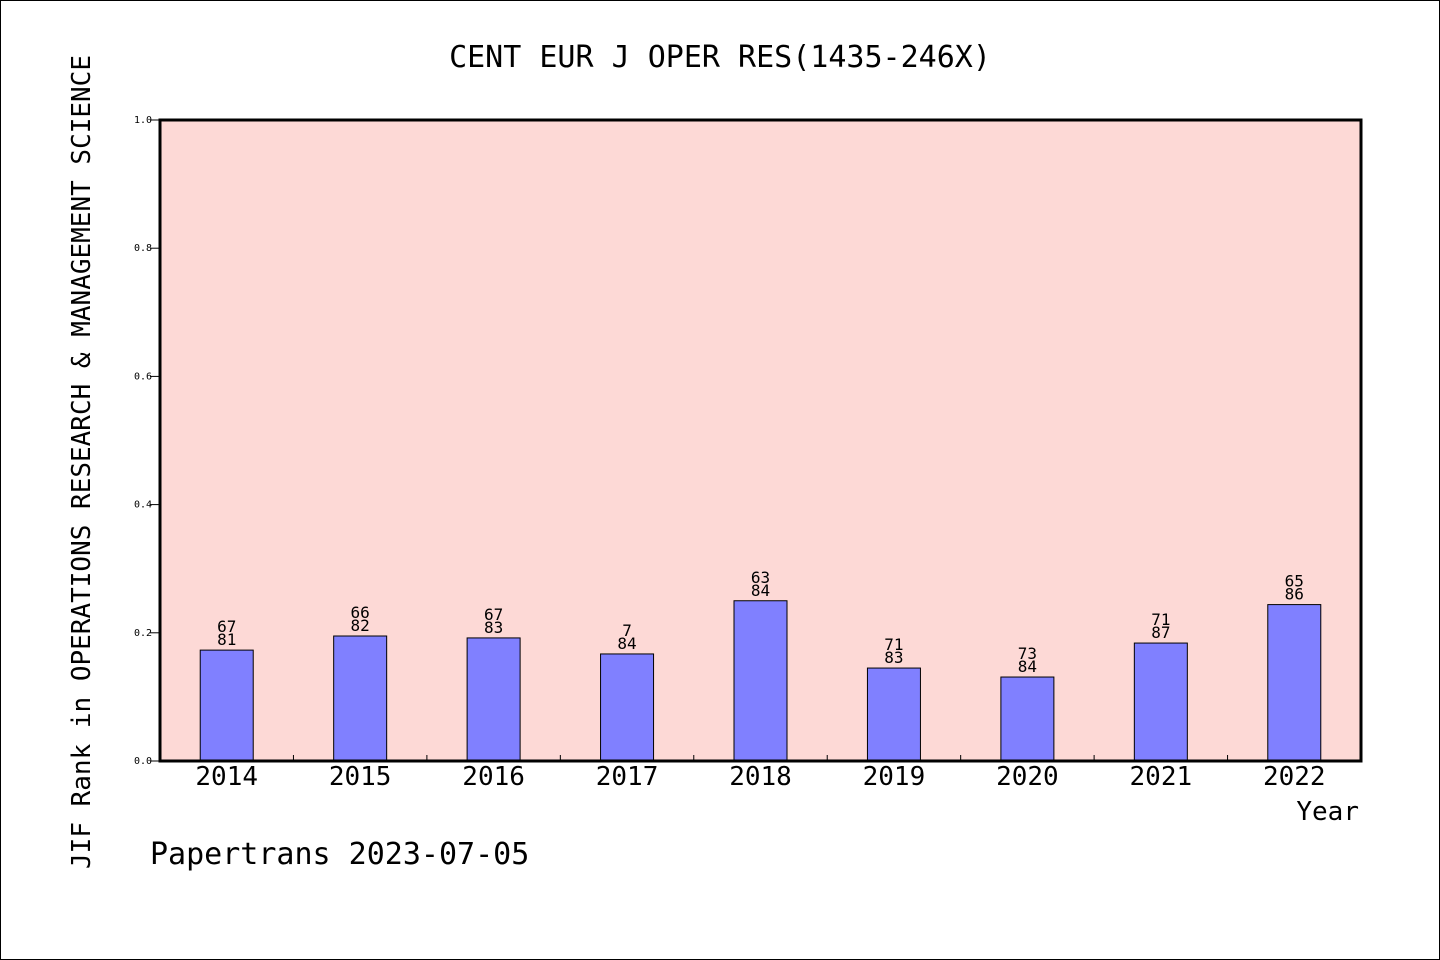  Describe the element at coordinates (143, 505) in the screenshot. I see `y-tick-label: 0.4` at that location.